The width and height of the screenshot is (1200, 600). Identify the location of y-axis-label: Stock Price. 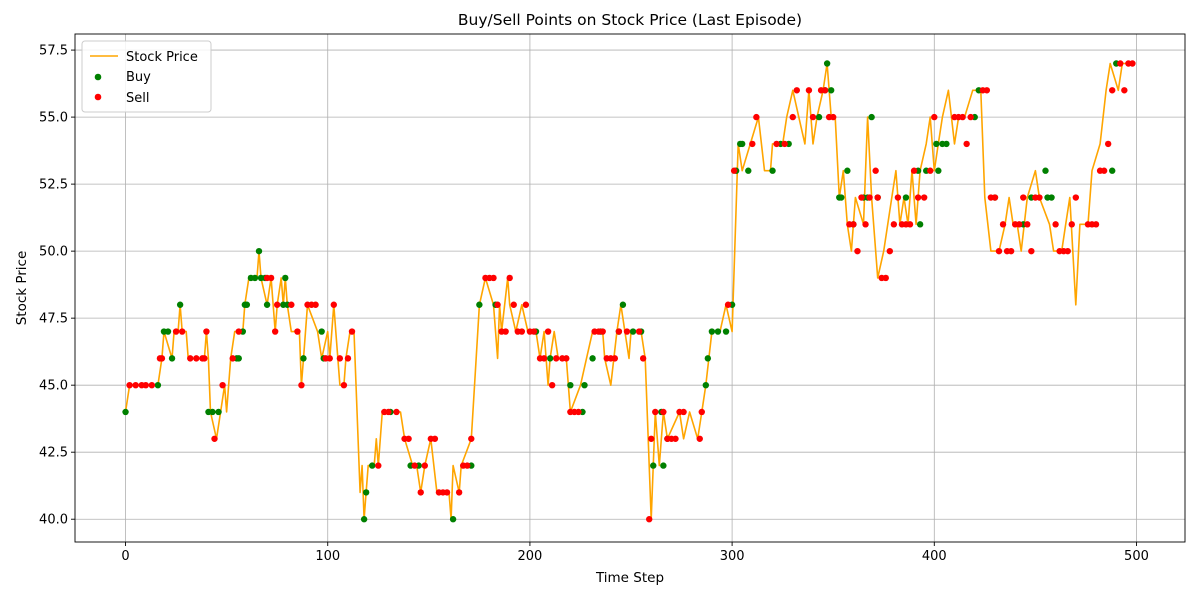
(22, 288).